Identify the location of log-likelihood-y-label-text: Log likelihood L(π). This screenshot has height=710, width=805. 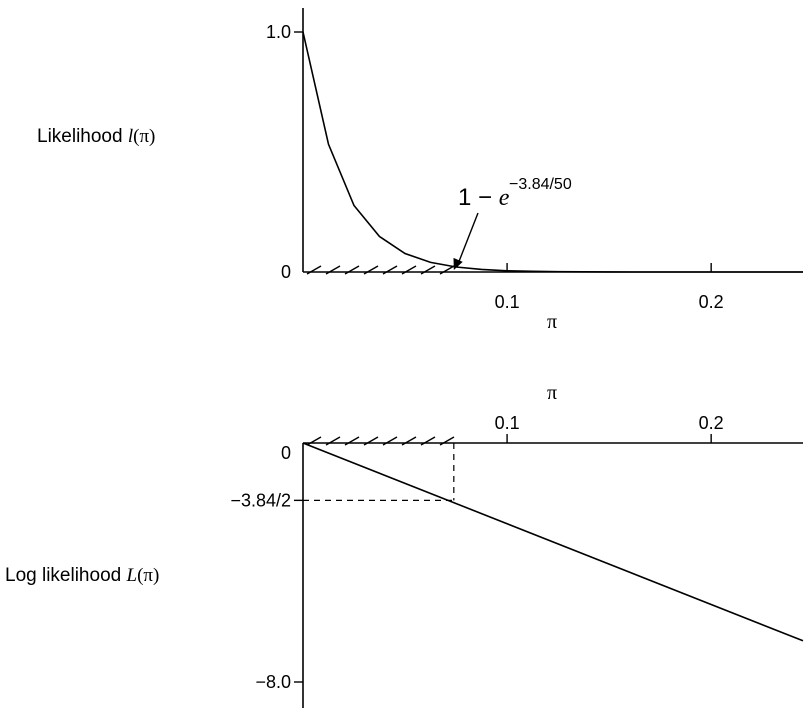
(82, 575).